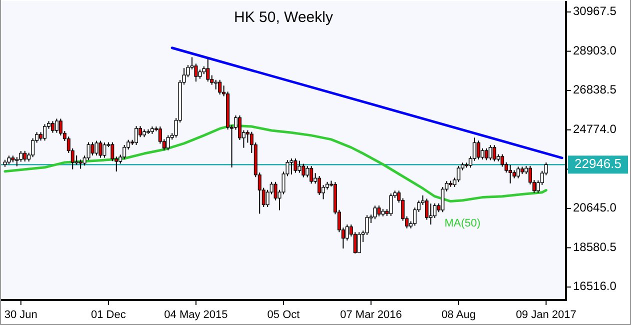 The image size is (631, 325). I want to click on y-tick-label: 28903.0, so click(595, 50).